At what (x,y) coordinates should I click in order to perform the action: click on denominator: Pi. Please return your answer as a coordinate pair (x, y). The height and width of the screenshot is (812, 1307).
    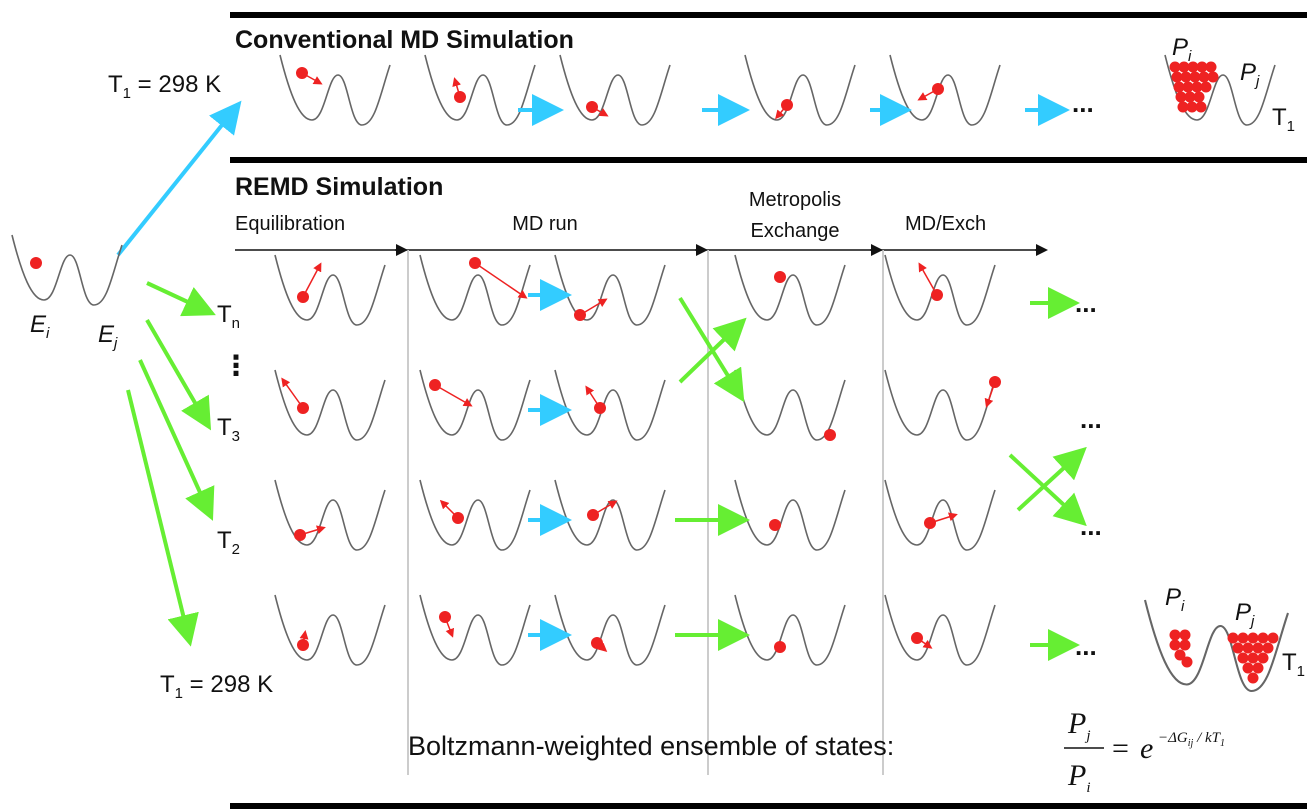
    Looking at the image, I should click on (1079, 777).